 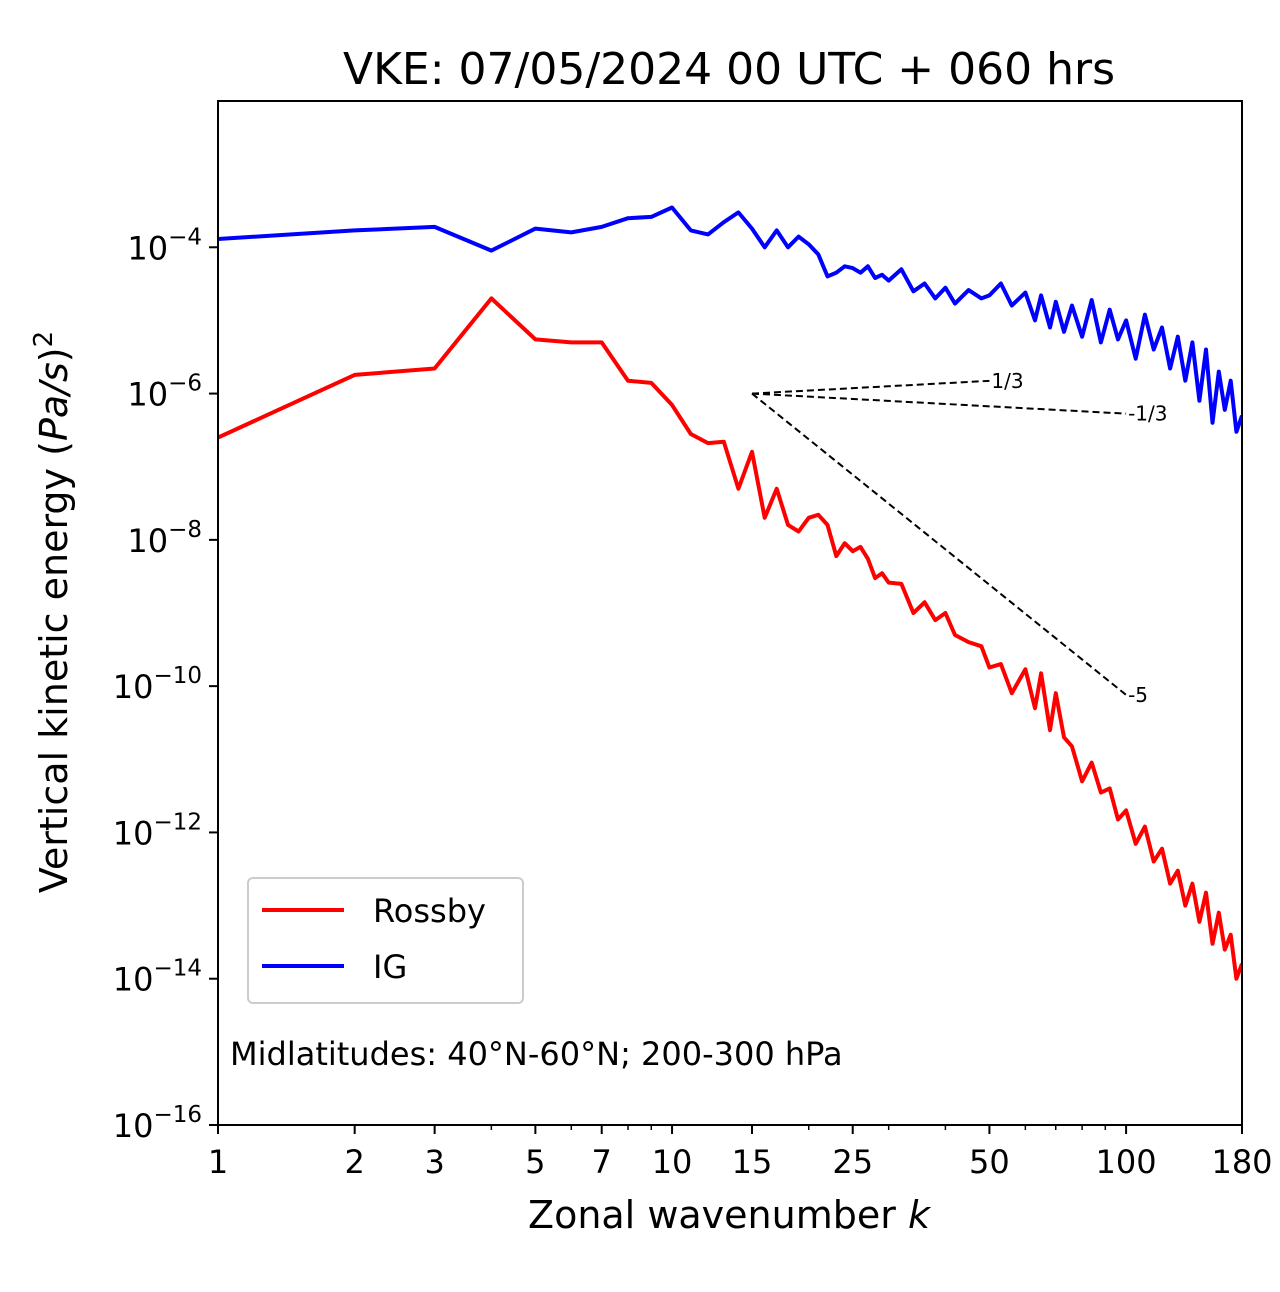 What do you see at coordinates (730, 319) in the screenshot?
I see `series-line-ig` at bounding box center [730, 319].